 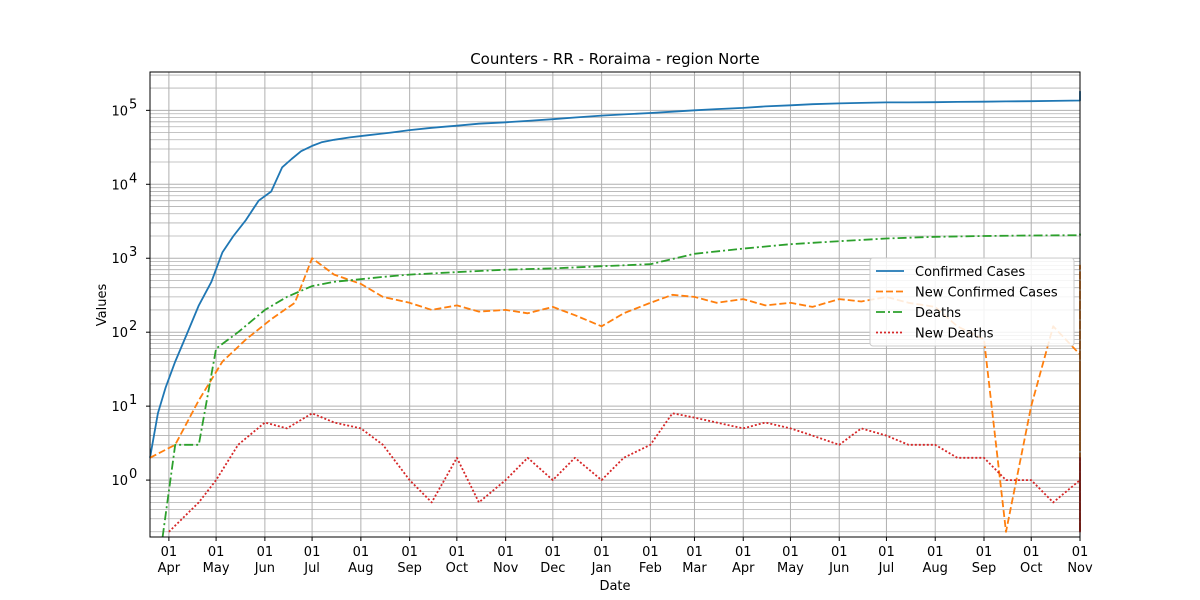 I want to click on y-axis-label: Values, so click(x=102, y=305).